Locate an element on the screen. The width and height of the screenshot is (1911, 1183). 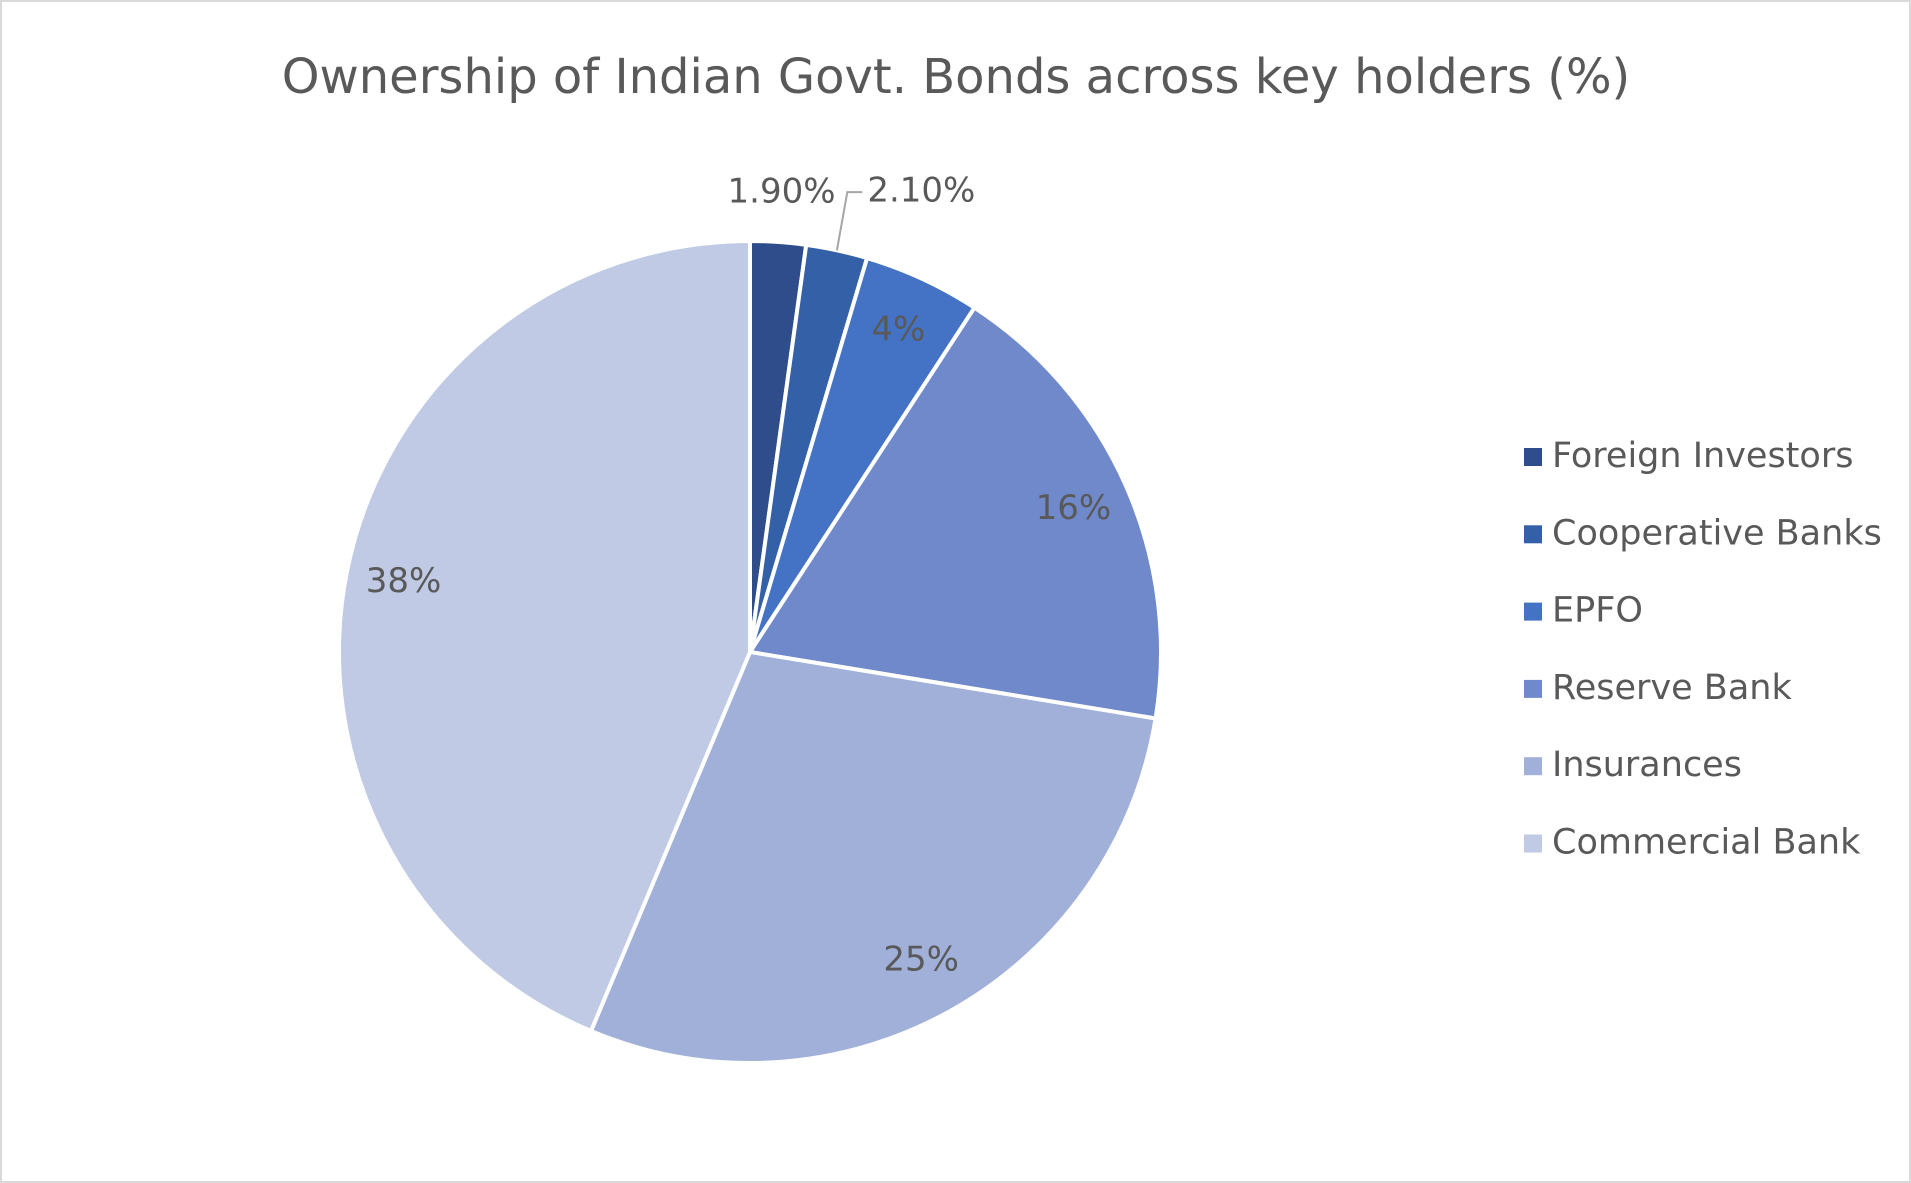
leader-line is located at coordinates (849, 221).